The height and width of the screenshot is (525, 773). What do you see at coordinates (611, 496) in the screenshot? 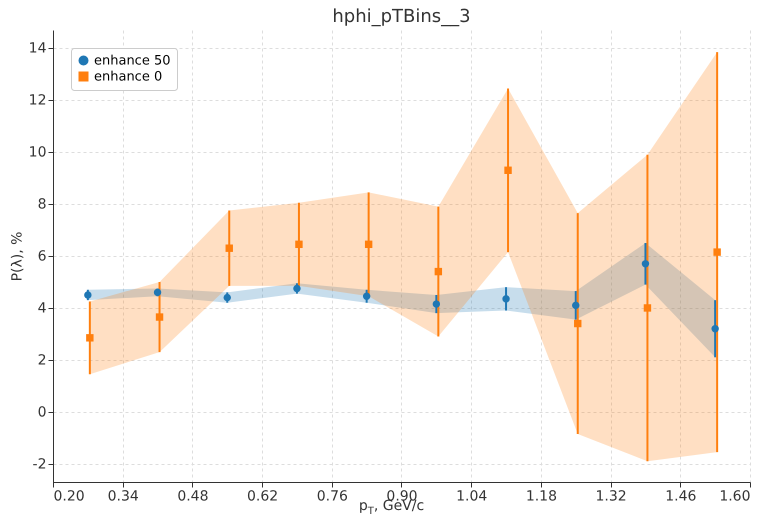
I see `x-tick-label: 1.32` at bounding box center [611, 496].